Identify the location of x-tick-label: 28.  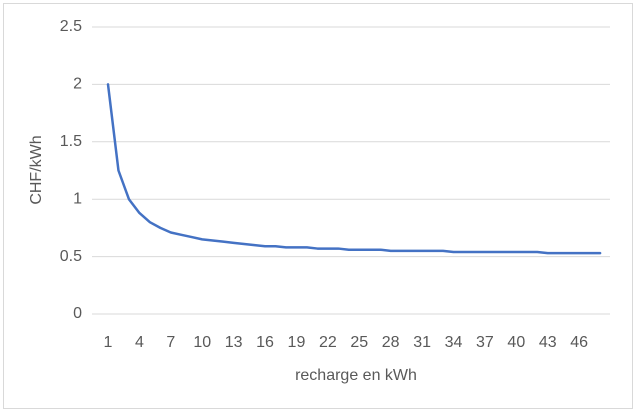
(391, 342).